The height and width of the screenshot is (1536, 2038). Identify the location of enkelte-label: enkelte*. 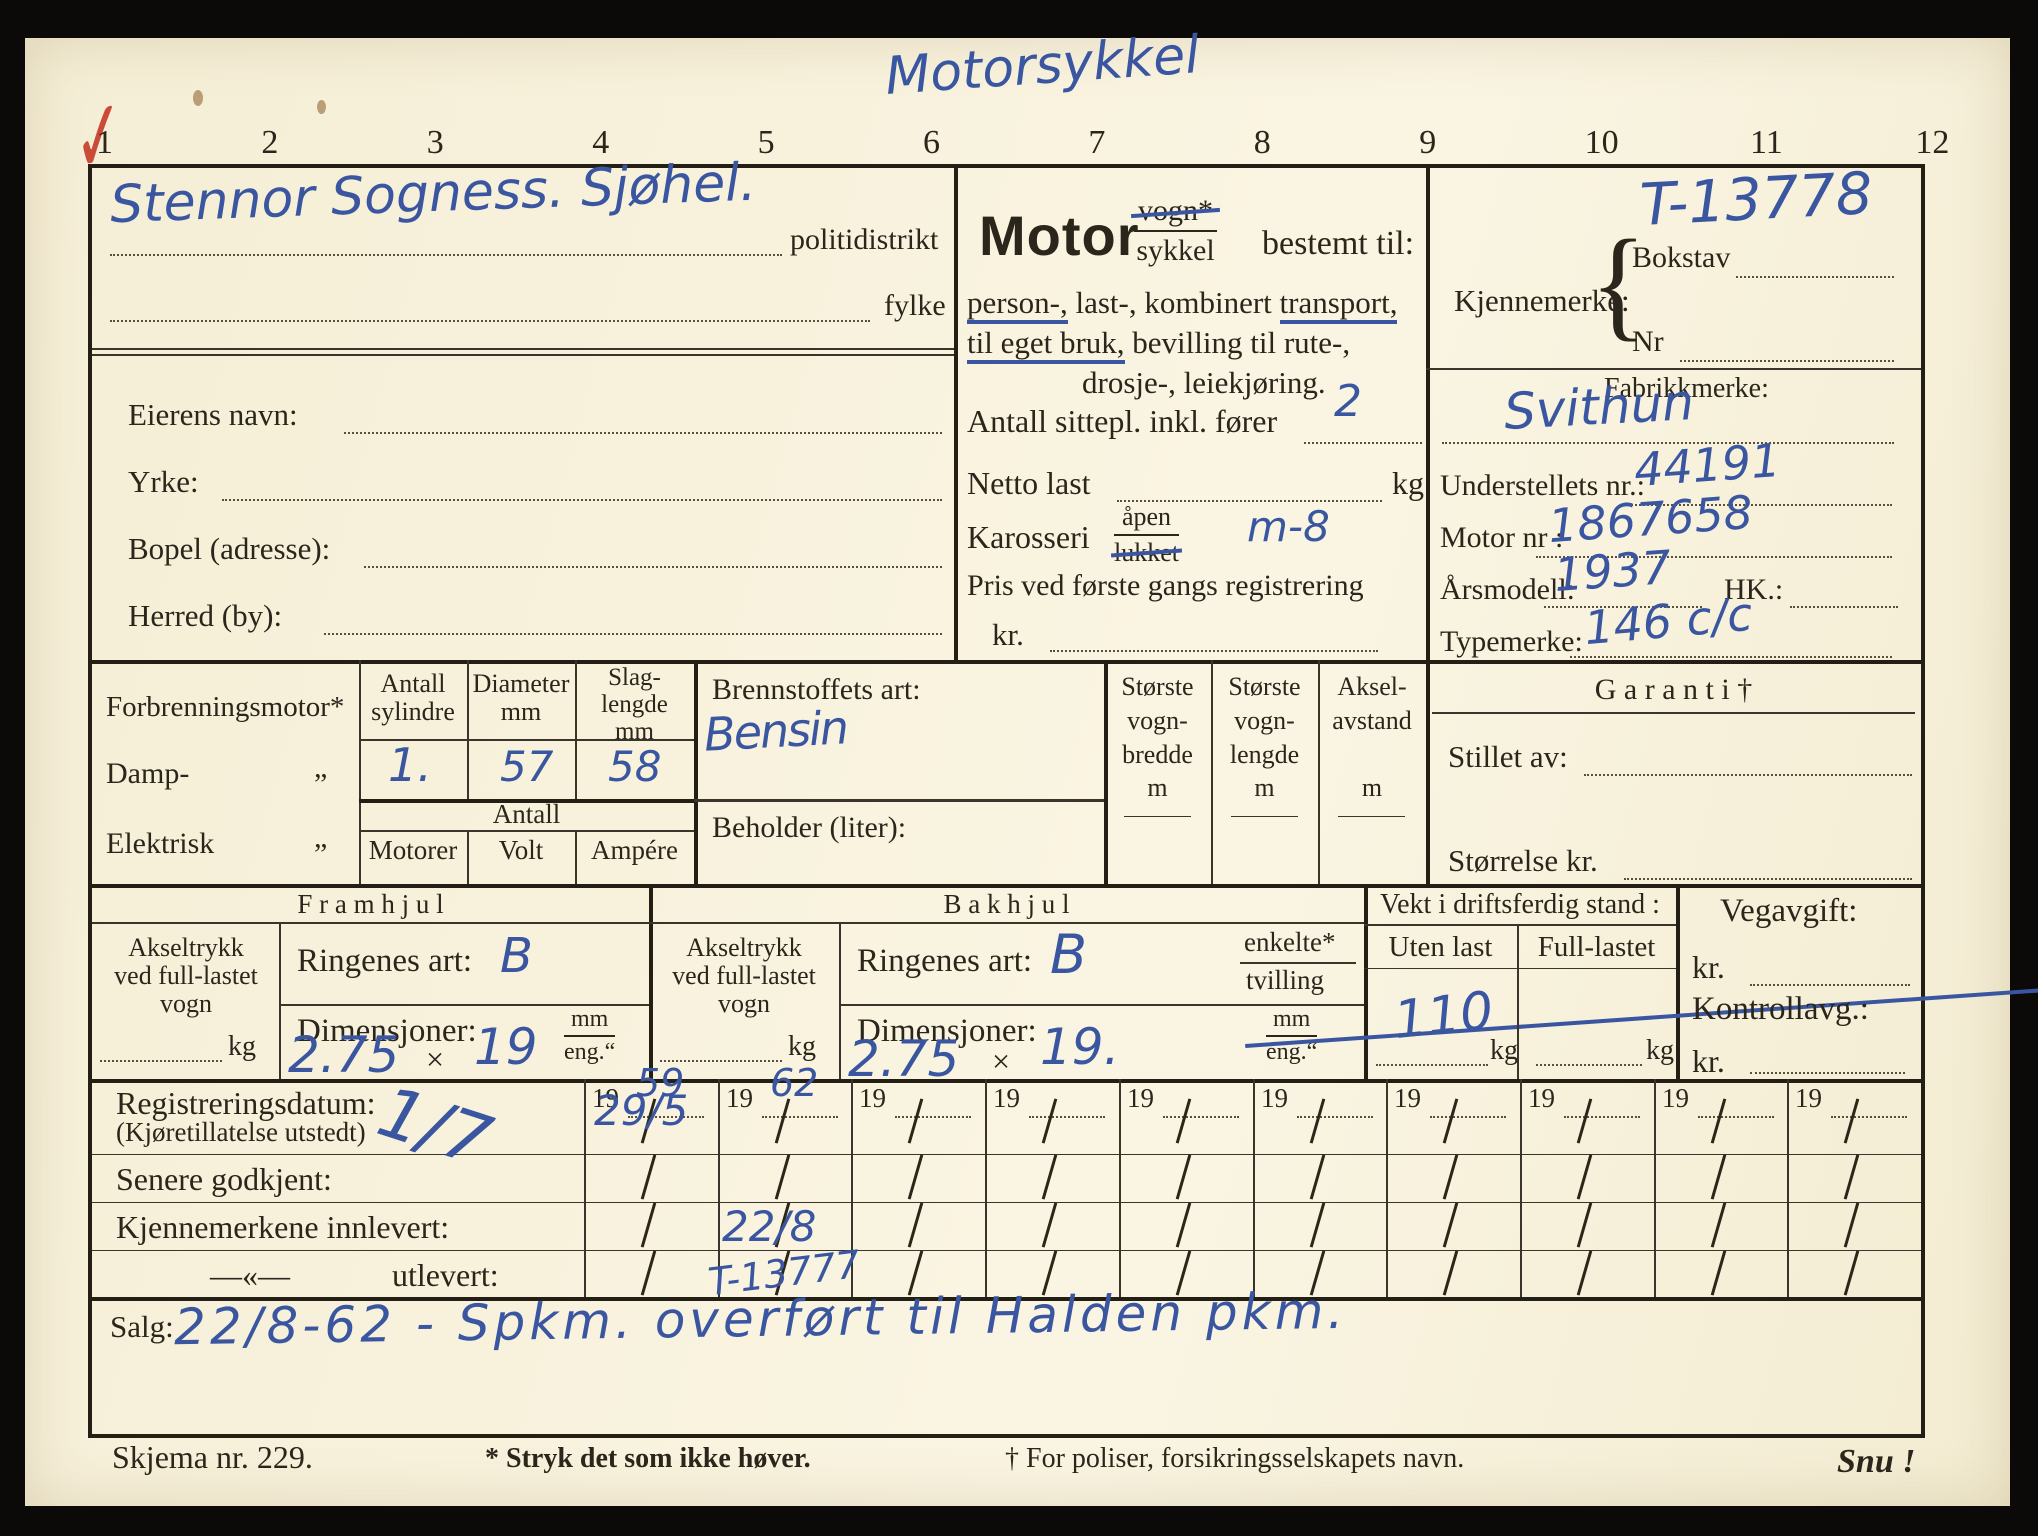
(1290, 942).